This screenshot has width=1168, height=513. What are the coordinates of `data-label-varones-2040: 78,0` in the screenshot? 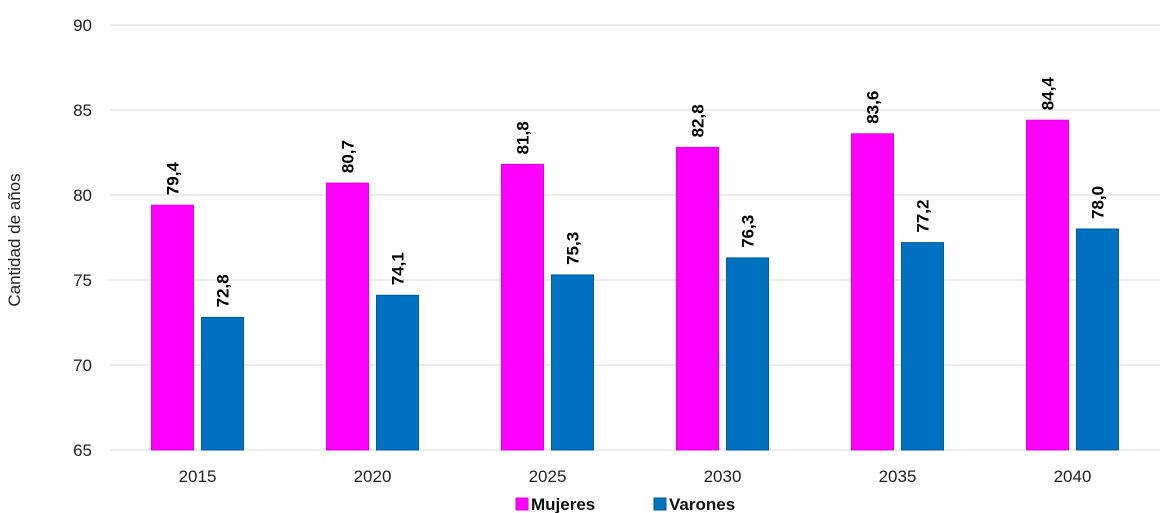 It's located at (1098, 202).